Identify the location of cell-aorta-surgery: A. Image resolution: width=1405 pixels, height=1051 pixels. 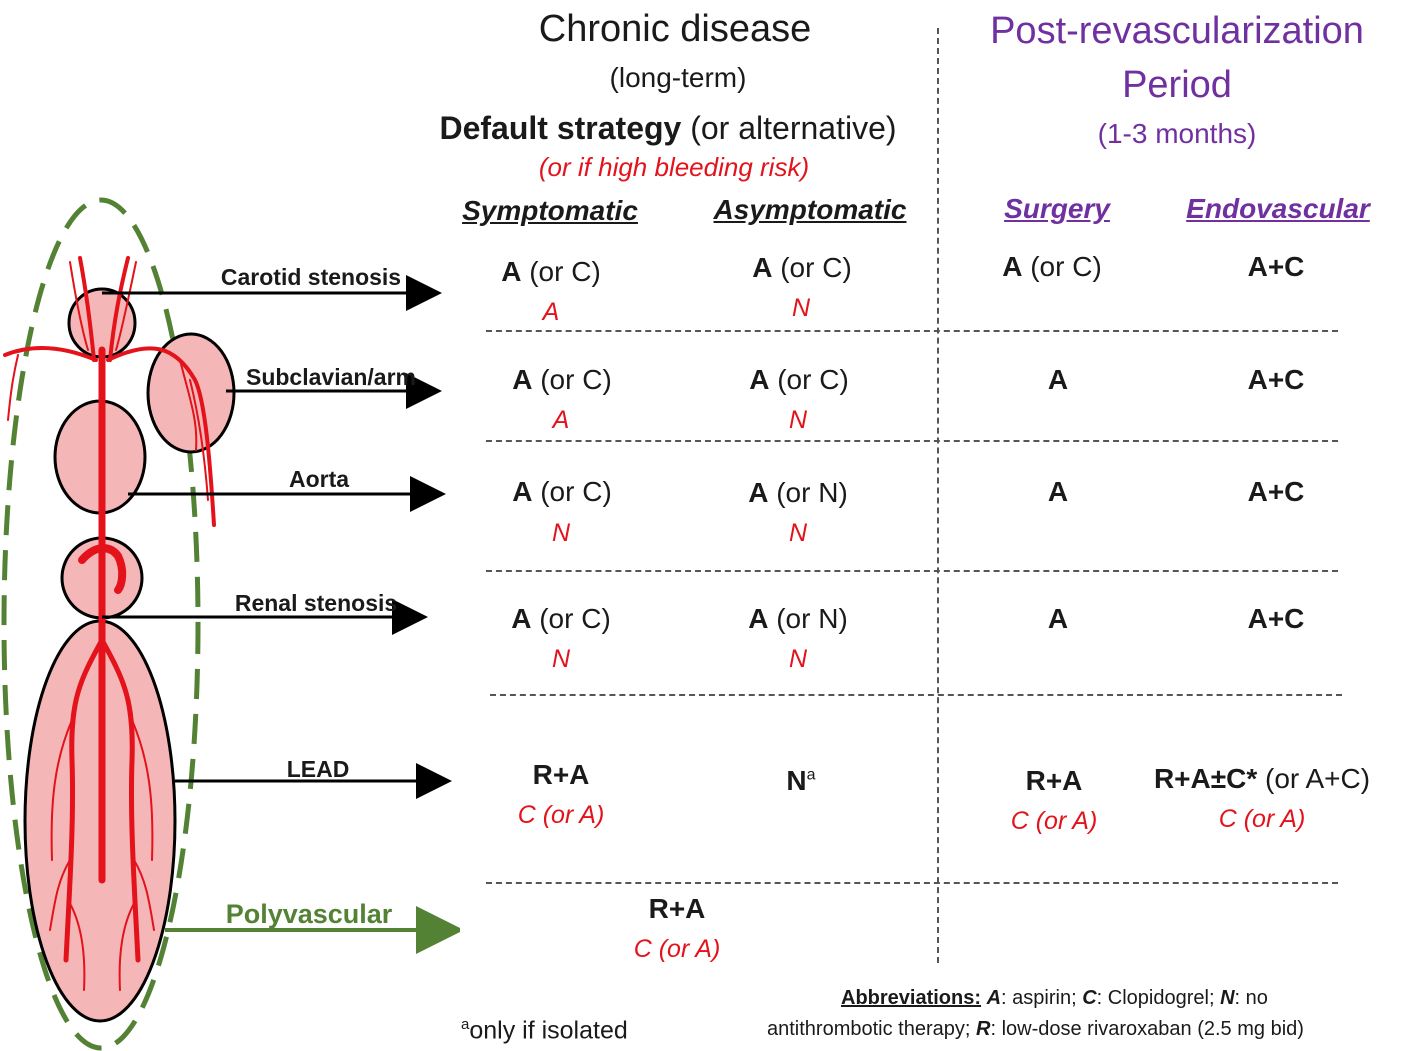
(1058, 492).